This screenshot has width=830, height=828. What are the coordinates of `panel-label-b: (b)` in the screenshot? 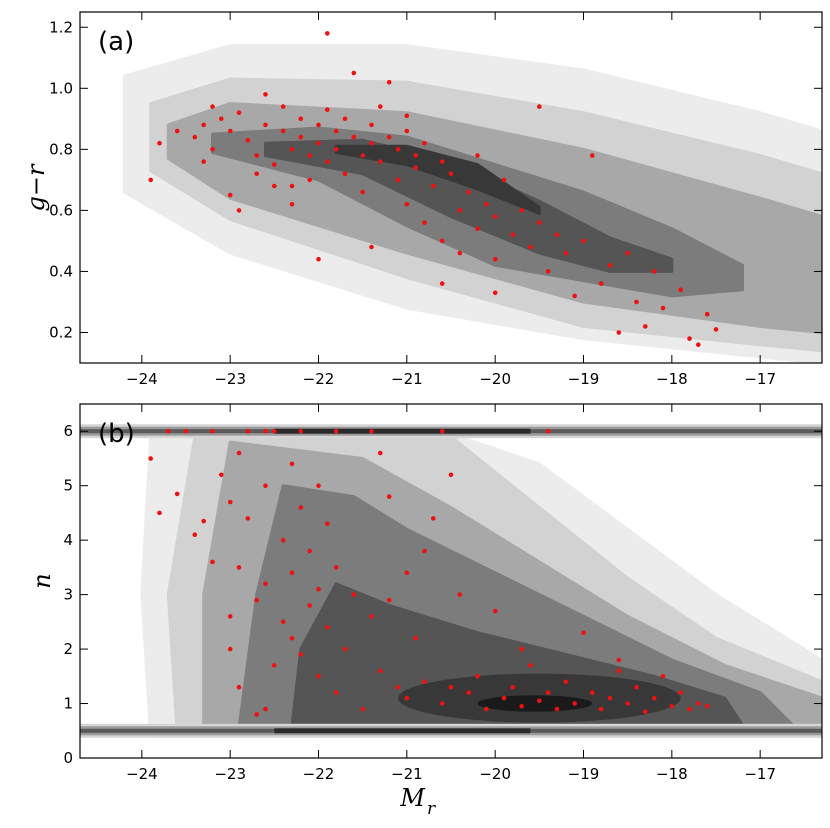 It's located at (116, 434).